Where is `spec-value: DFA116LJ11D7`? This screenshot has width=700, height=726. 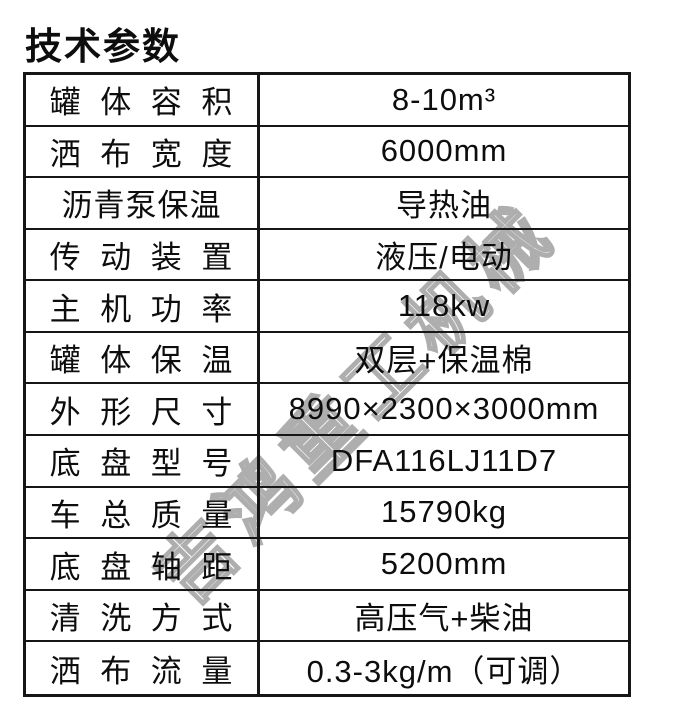 spec-value: DFA116LJ11D7 is located at coordinates (444, 460).